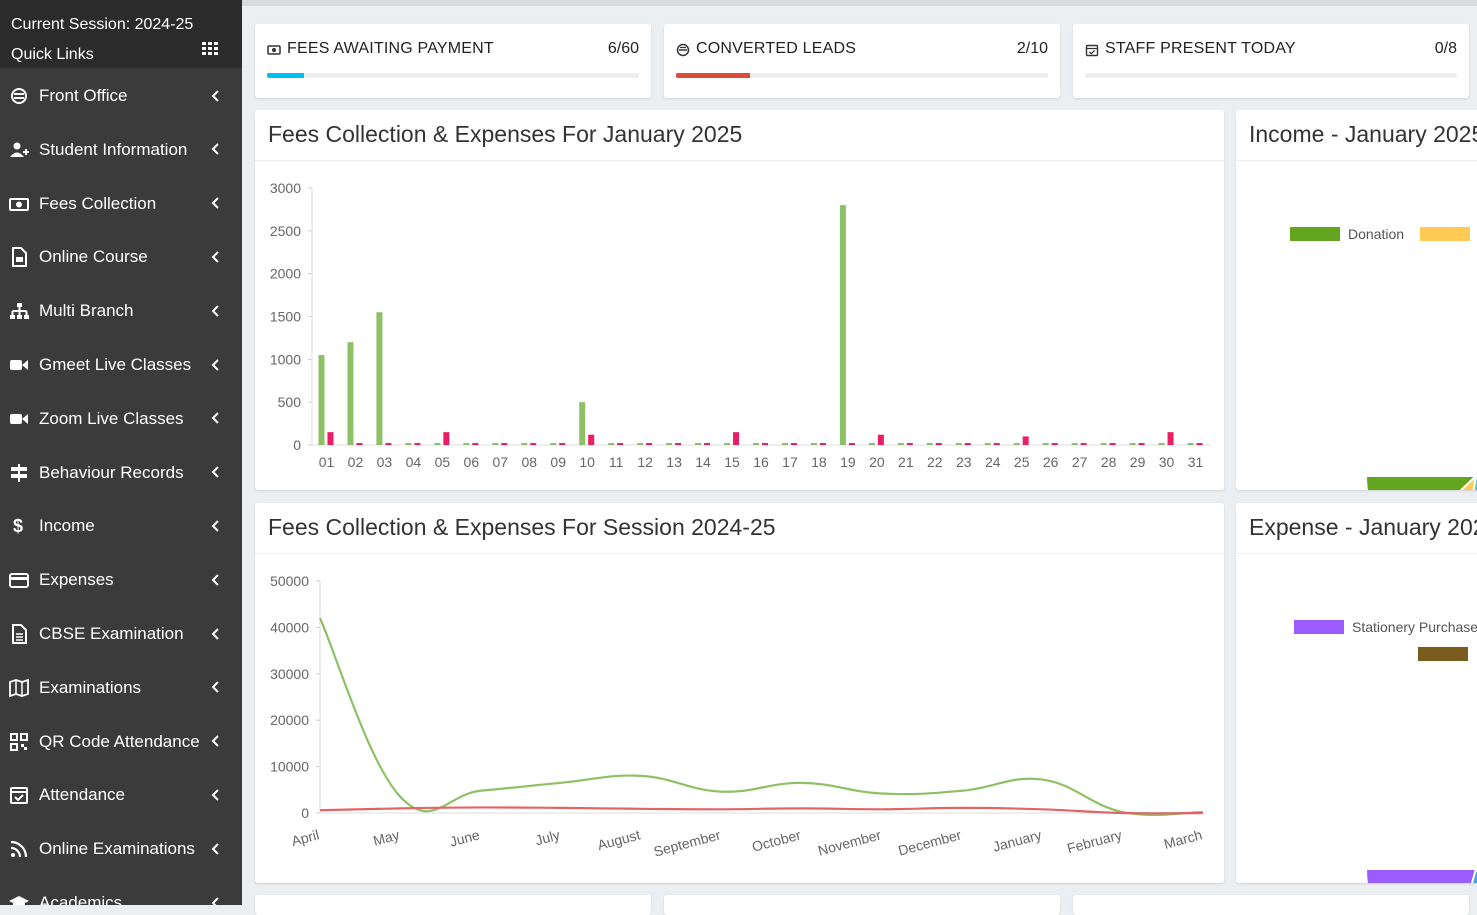  I want to click on sidebar-item-zoom-live-classes: Zoom Live Classes, so click(121, 419).